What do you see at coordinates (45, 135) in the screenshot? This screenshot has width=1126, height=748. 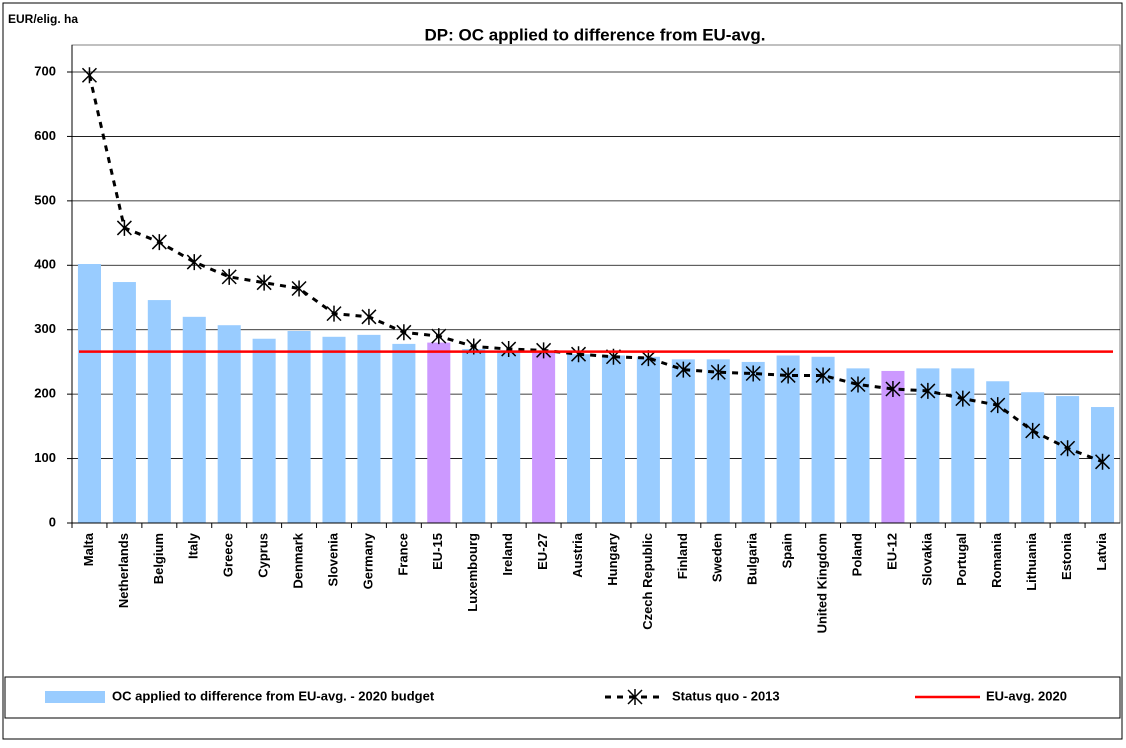 I see `y-tick-label: 600` at bounding box center [45, 135].